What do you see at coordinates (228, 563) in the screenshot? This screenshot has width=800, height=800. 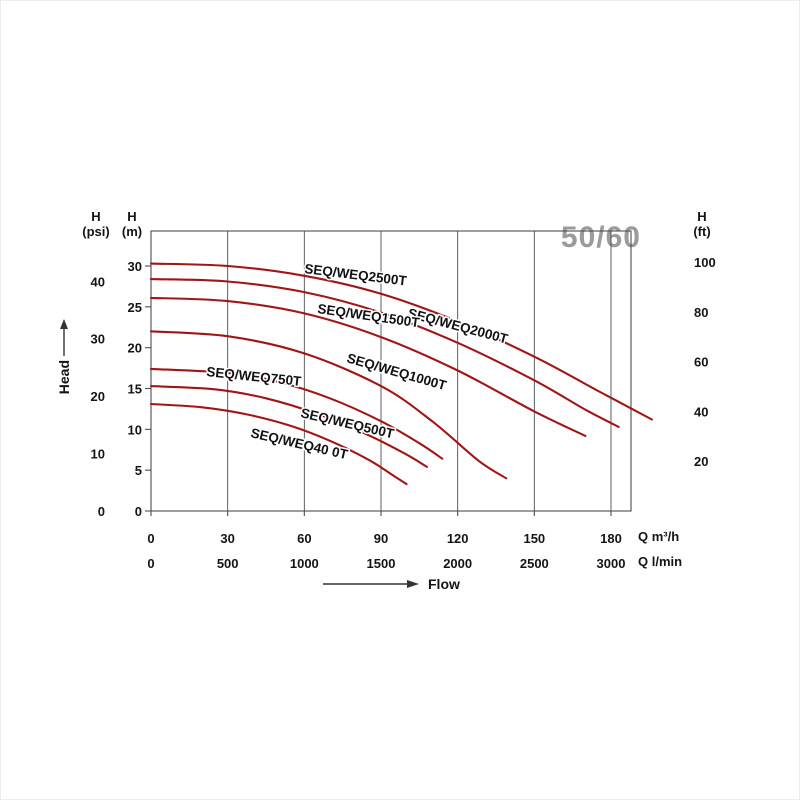 I see `lmin-tick-label: 500` at bounding box center [228, 563].